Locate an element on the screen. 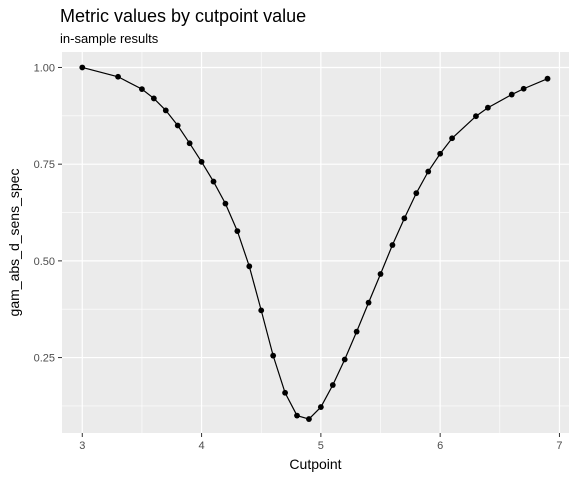 The height and width of the screenshot is (480, 576). y-ticks: 0.25 0.50 0.75 1.00 is located at coordinates (48, 213).